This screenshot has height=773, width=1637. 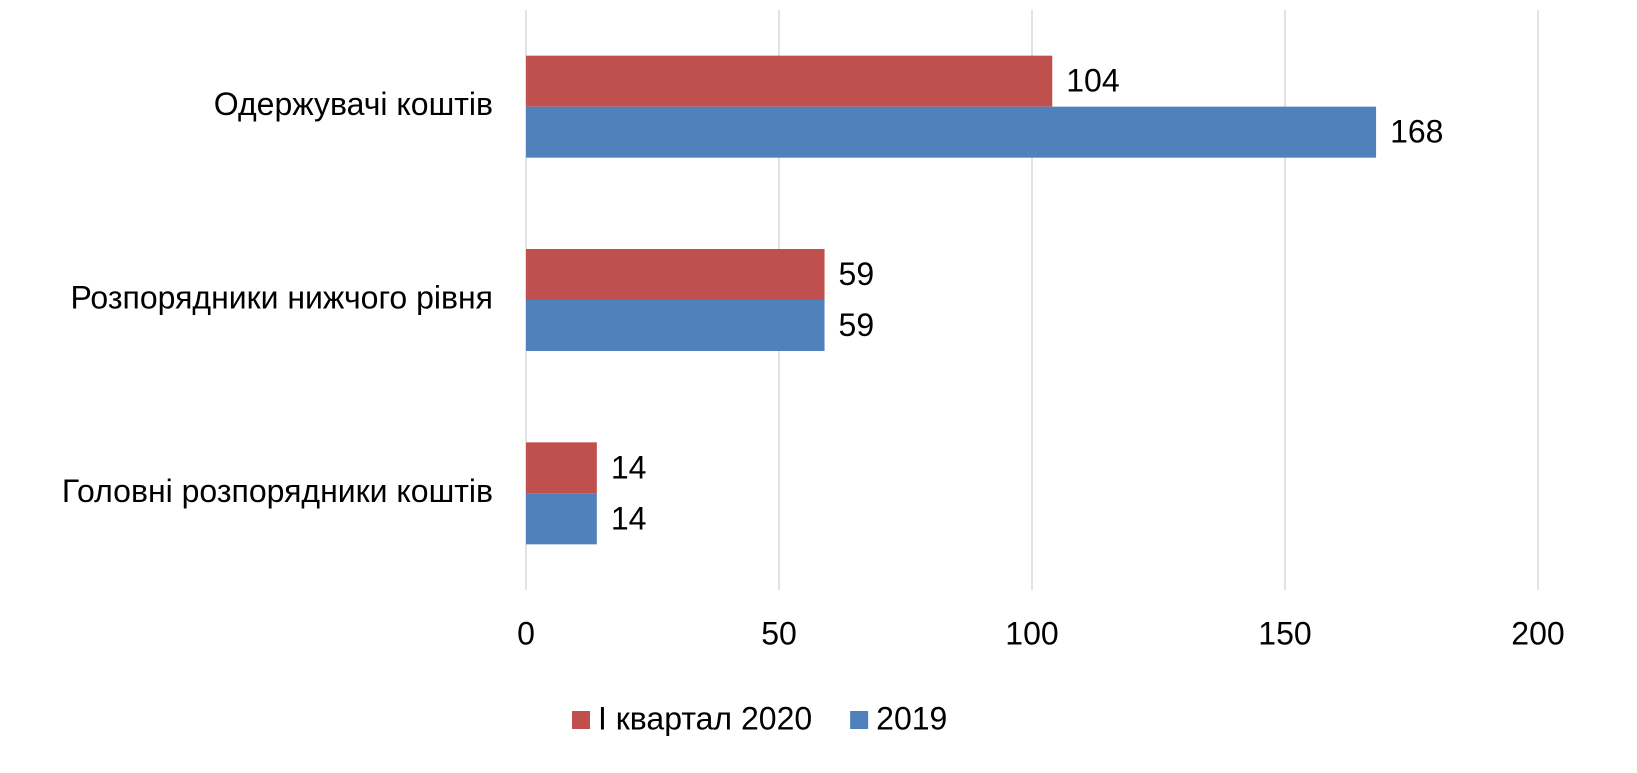 I want to click on y-tick-label: Головні розпорядники коштів, so click(x=277, y=491).